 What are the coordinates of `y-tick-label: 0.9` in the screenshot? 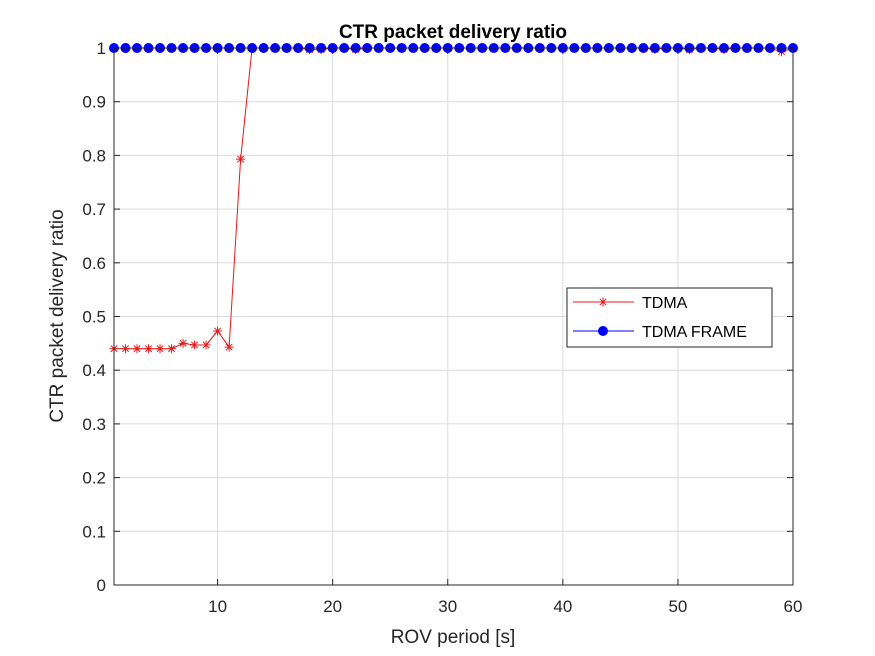 It's located at (94, 102).